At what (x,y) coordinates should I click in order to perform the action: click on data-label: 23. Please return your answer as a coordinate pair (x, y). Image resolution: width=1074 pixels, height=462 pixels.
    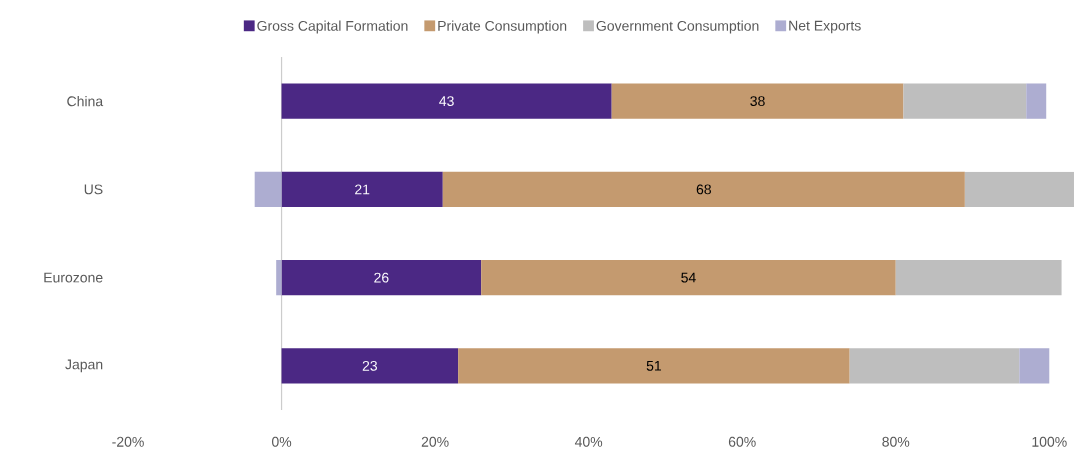
    Looking at the image, I should click on (370, 365).